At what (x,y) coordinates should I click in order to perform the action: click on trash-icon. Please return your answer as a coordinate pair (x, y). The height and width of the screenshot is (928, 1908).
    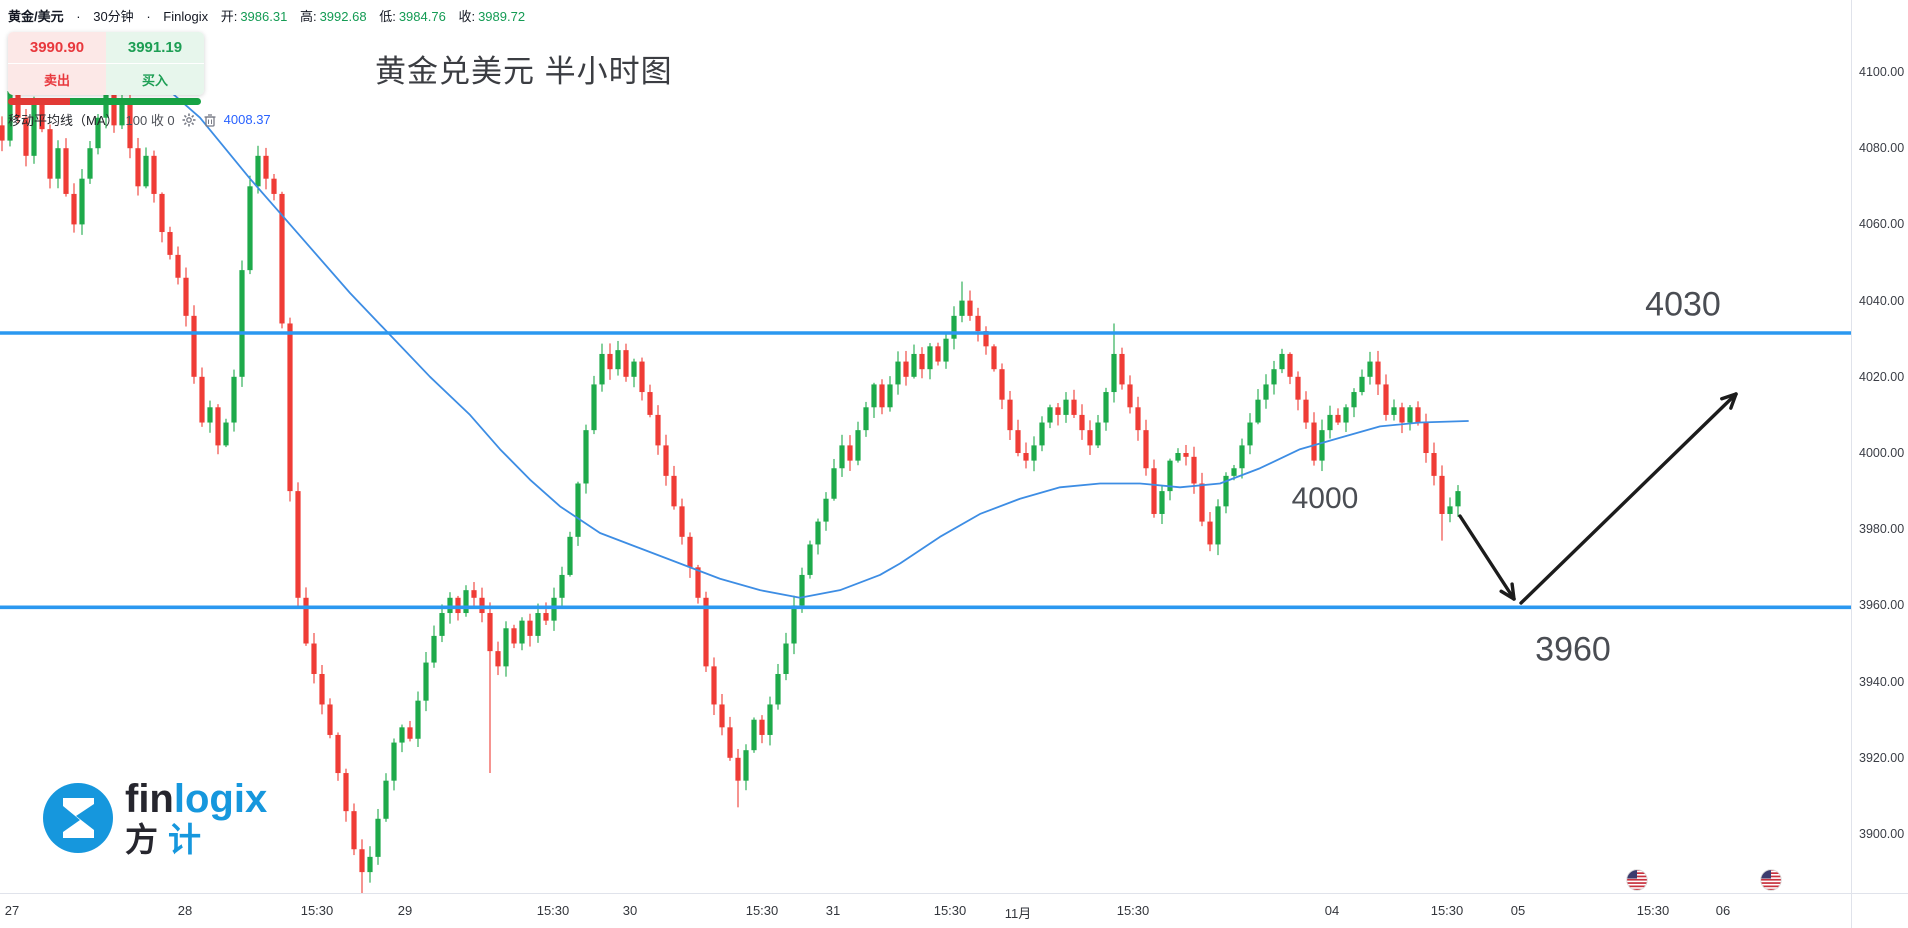
    Looking at the image, I should click on (210, 120).